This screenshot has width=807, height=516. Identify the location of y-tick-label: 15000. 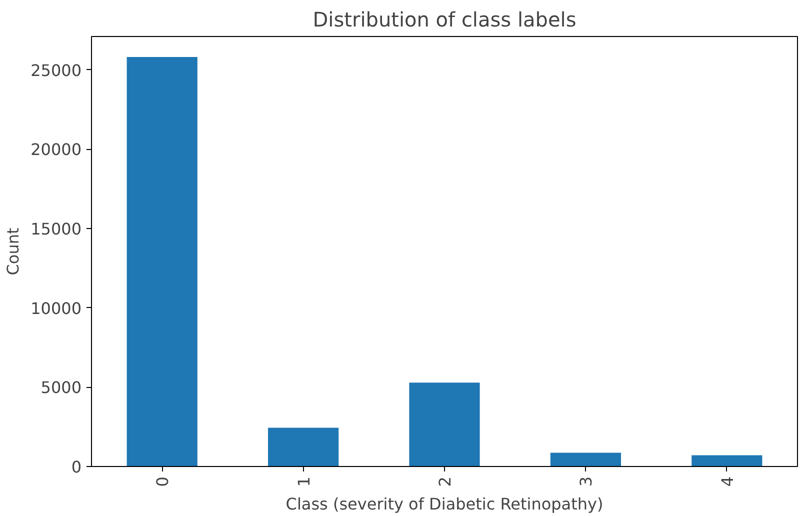
(56, 228).